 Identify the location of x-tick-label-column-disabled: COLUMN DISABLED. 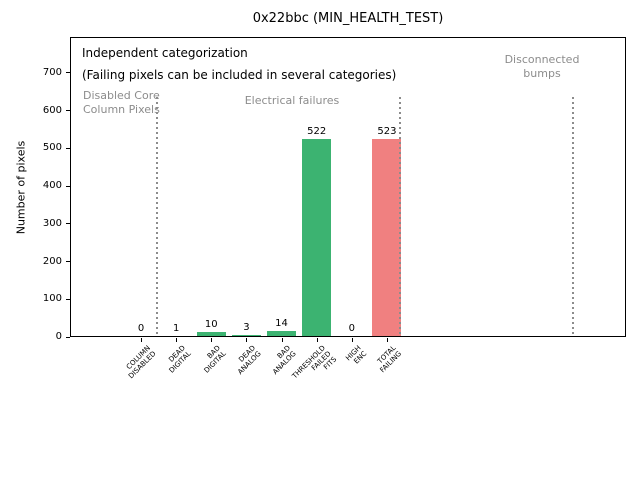
(139, 362).